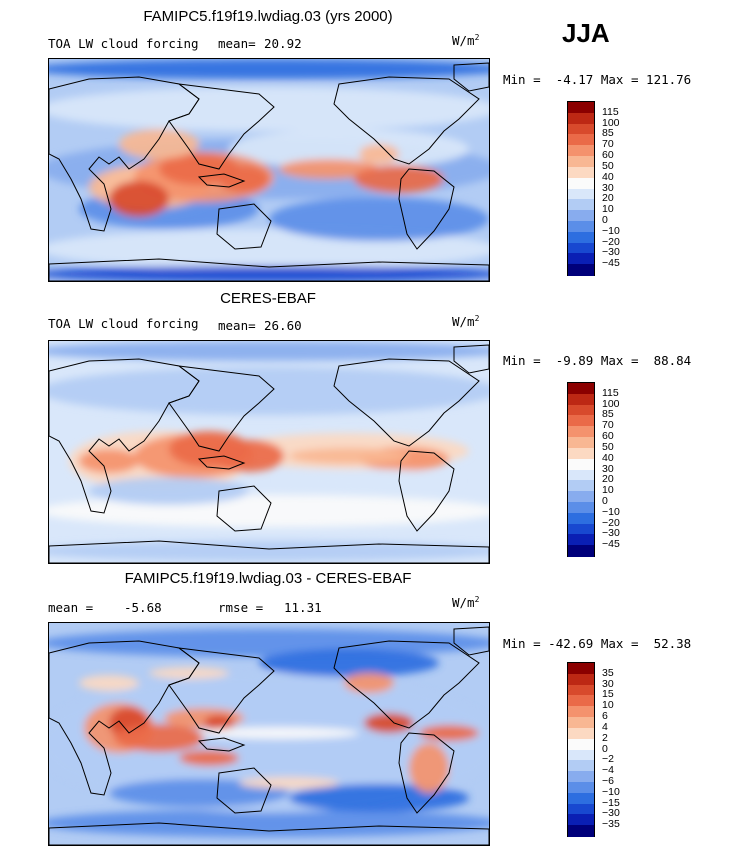 Image resolution: width=733 pixels, height=852 pixels. What do you see at coordinates (303, 607) in the screenshot?
I see `panel-diff-rmse-value: 11.31` at bounding box center [303, 607].